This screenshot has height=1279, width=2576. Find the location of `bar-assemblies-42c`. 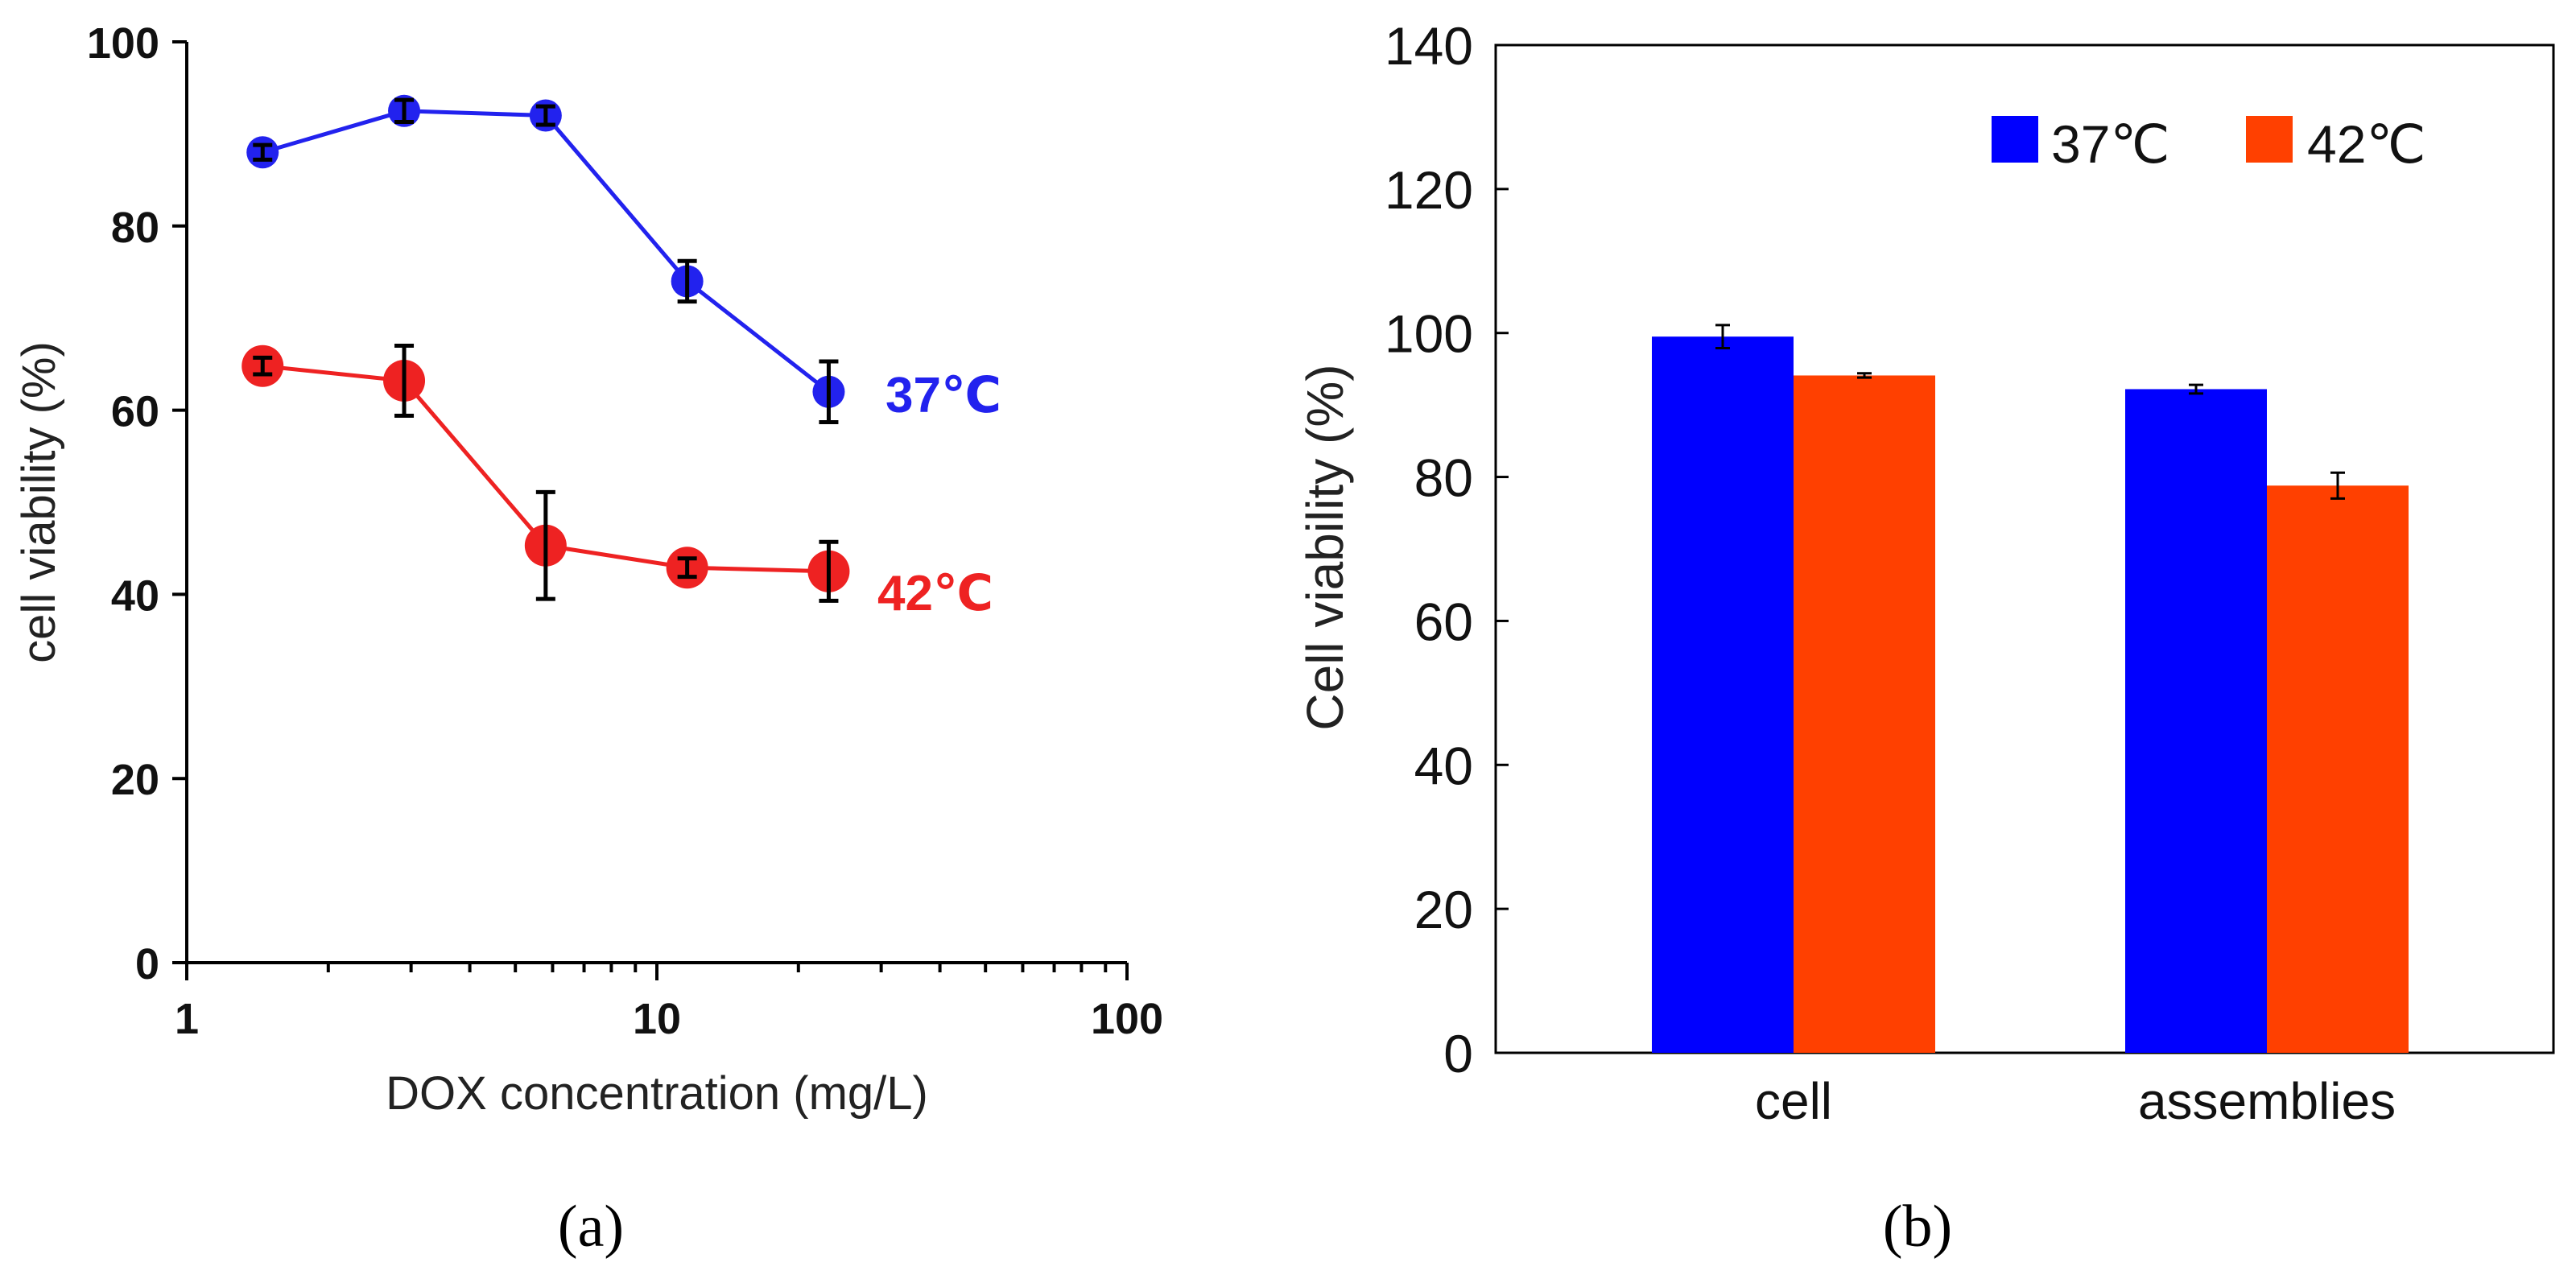

bar-assemblies-42c is located at coordinates (2338, 769).